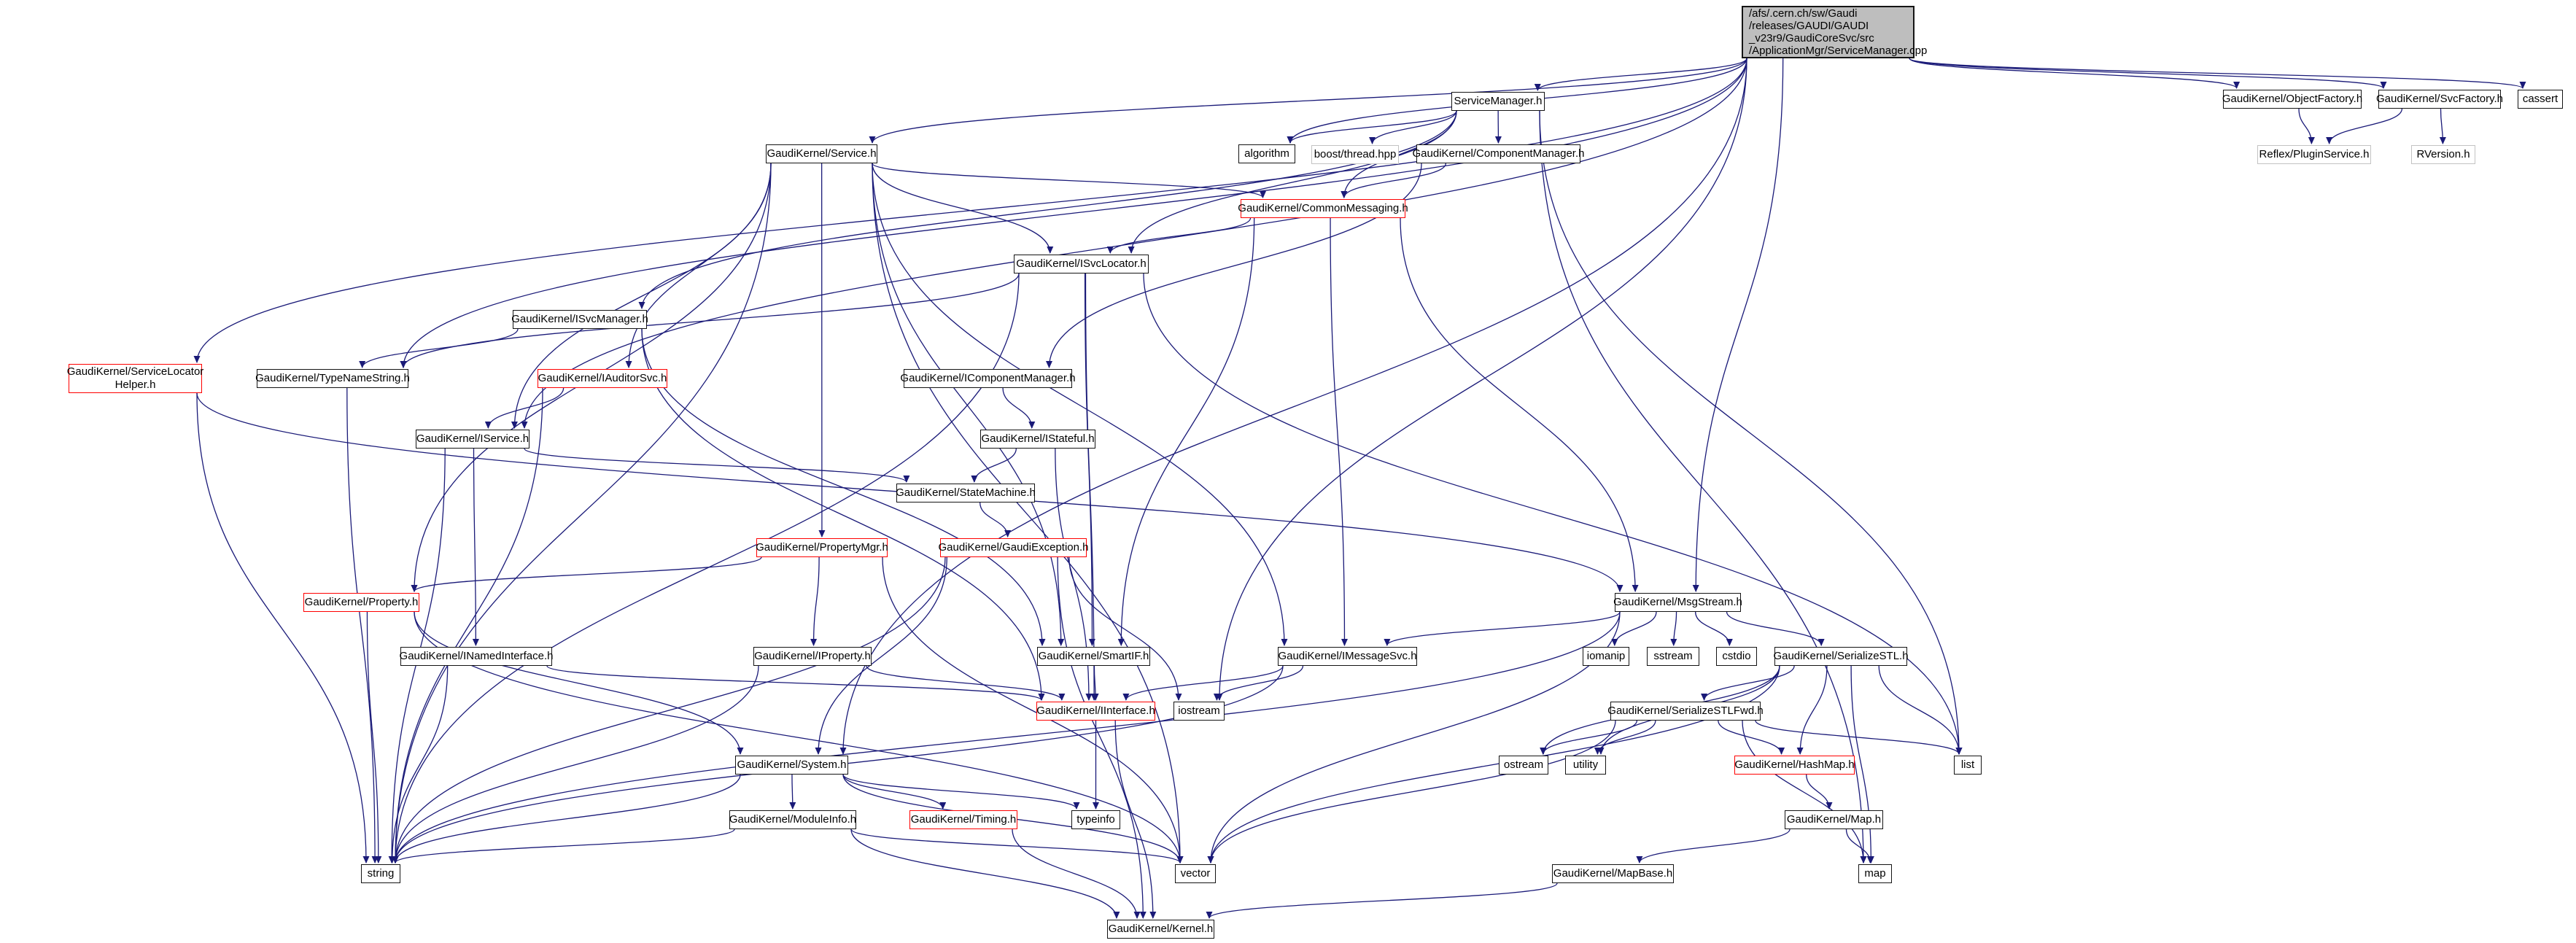 The height and width of the screenshot is (943, 2576). What do you see at coordinates (1199, 711) in the screenshot?
I see `node-iostream: iostream` at bounding box center [1199, 711].